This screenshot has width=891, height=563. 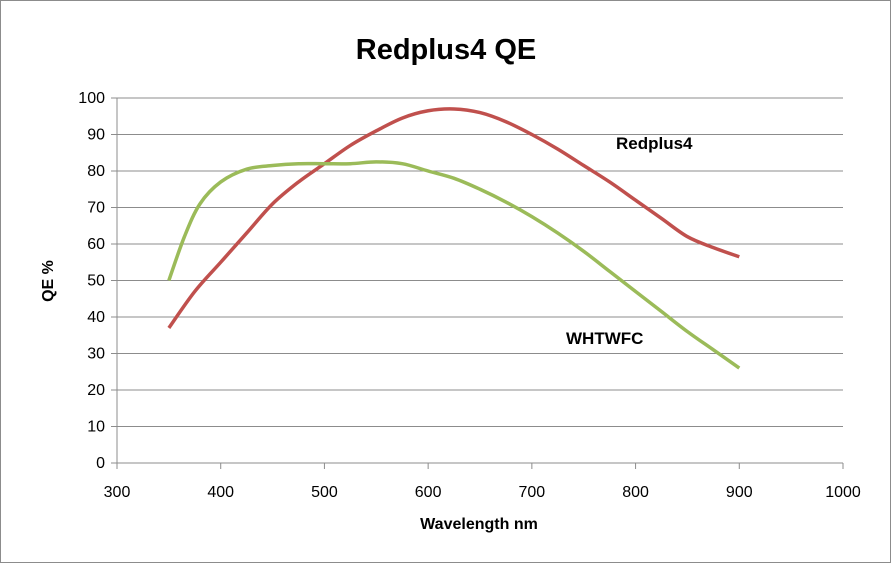 I want to click on x-tick-label-600: 600, so click(x=428, y=492).